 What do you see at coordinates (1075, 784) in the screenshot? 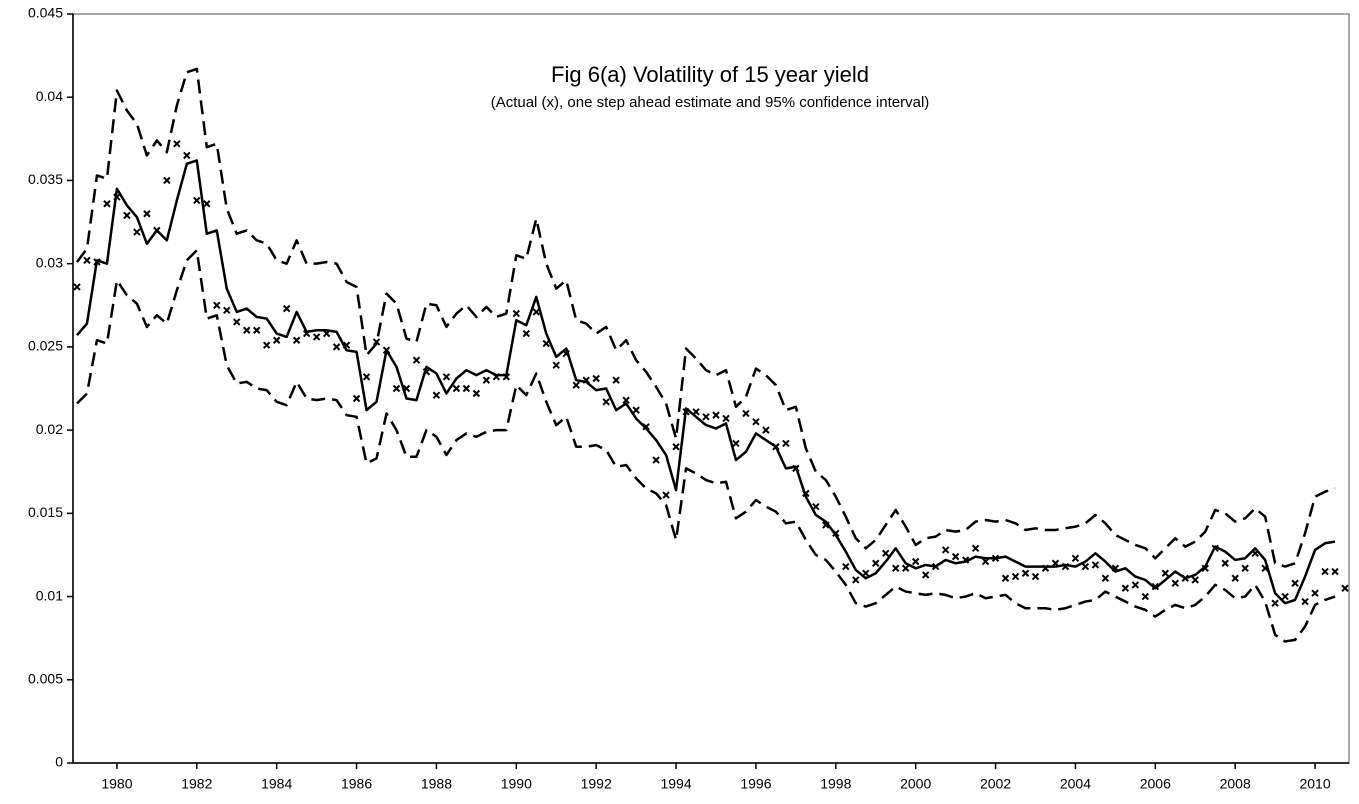
I see `x-tick-label: 2004` at bounding box center [1075, 784].